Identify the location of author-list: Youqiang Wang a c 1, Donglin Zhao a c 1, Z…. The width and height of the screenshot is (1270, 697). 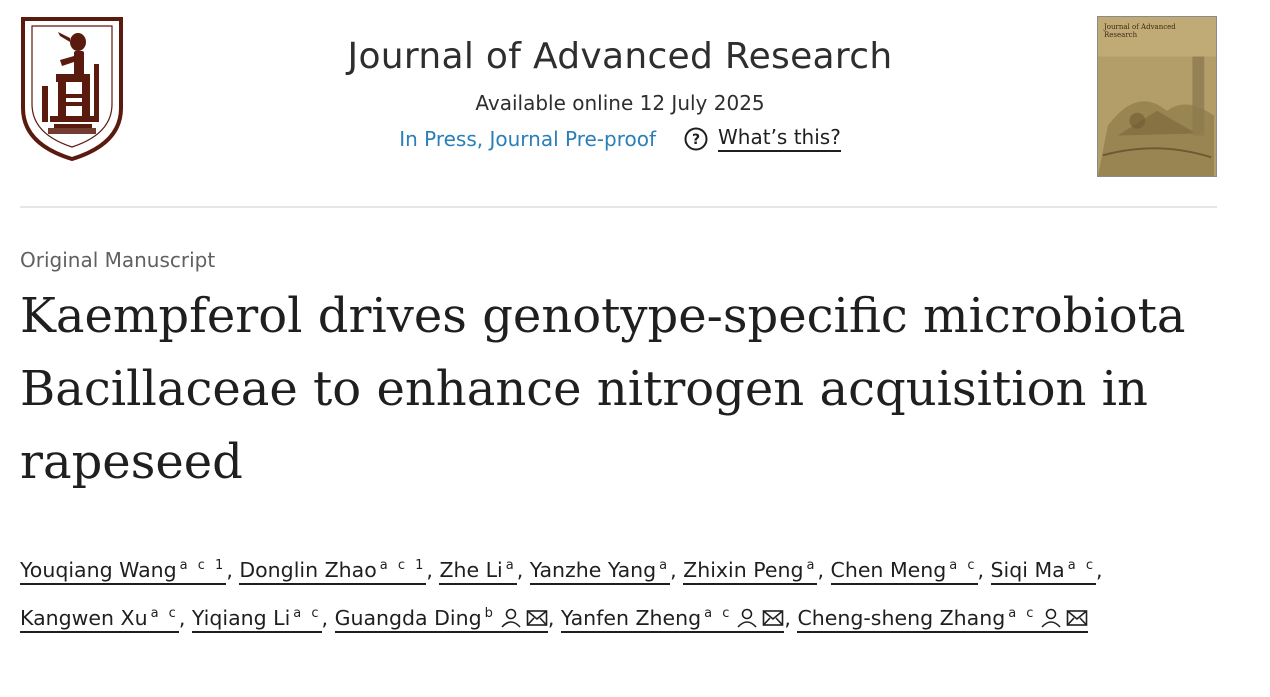
(635, 592).